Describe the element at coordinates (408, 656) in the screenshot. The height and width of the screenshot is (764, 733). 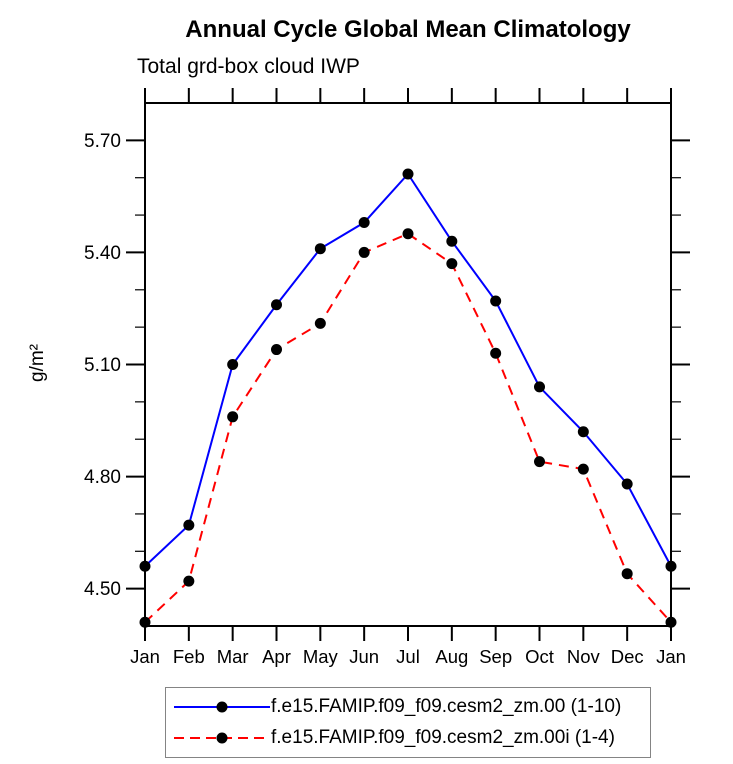
I see `x-tick-label: Jul` at that location.